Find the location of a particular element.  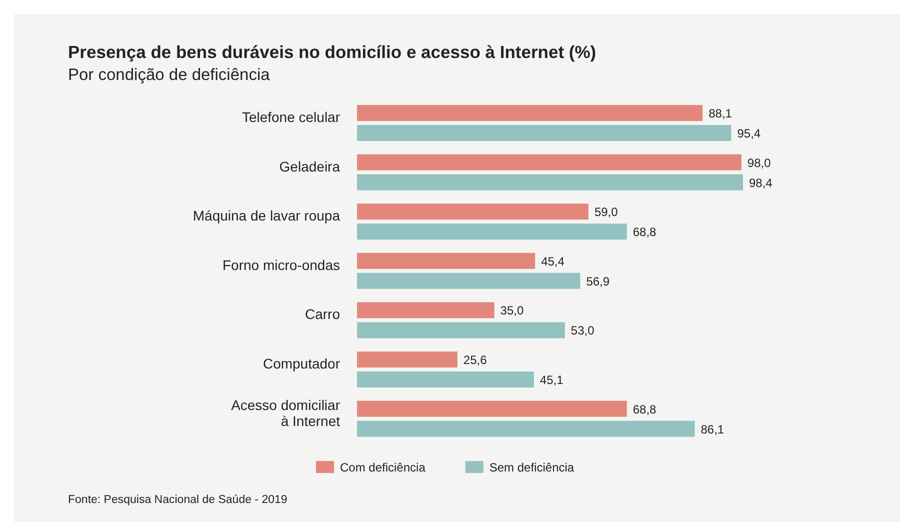

chart-title: Presença de bens duráveis no domicílio e acesso à Internet (%) is located at coordinates (332, 52).